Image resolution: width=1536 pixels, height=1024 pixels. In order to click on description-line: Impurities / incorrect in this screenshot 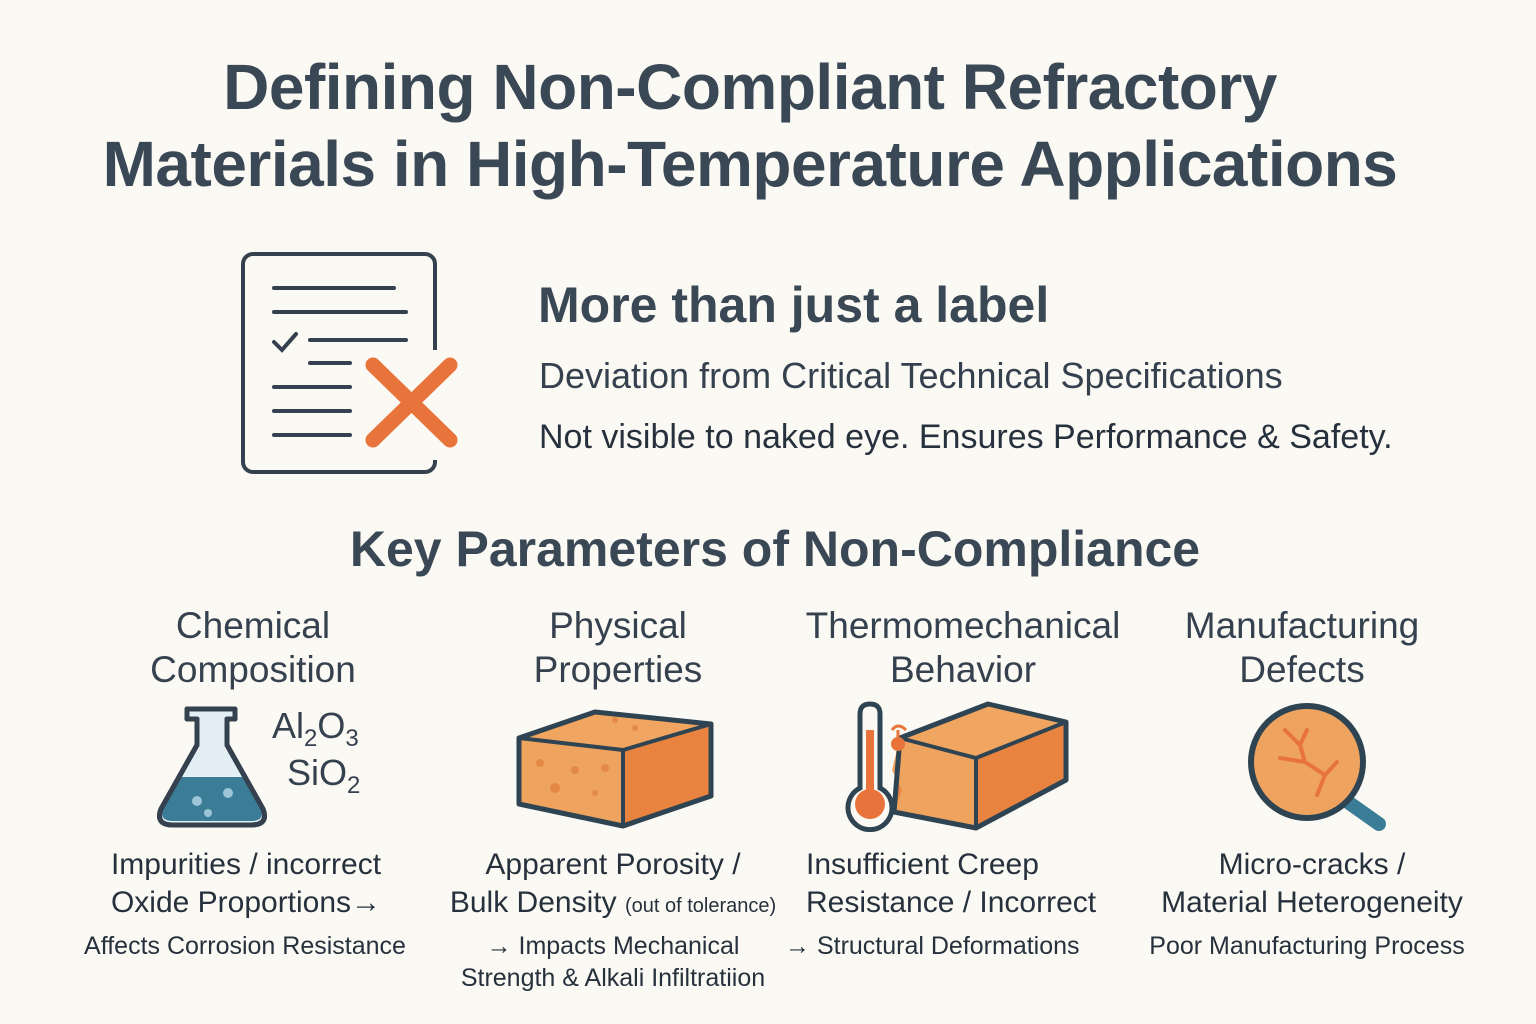, I will do `click(246, 864)`.